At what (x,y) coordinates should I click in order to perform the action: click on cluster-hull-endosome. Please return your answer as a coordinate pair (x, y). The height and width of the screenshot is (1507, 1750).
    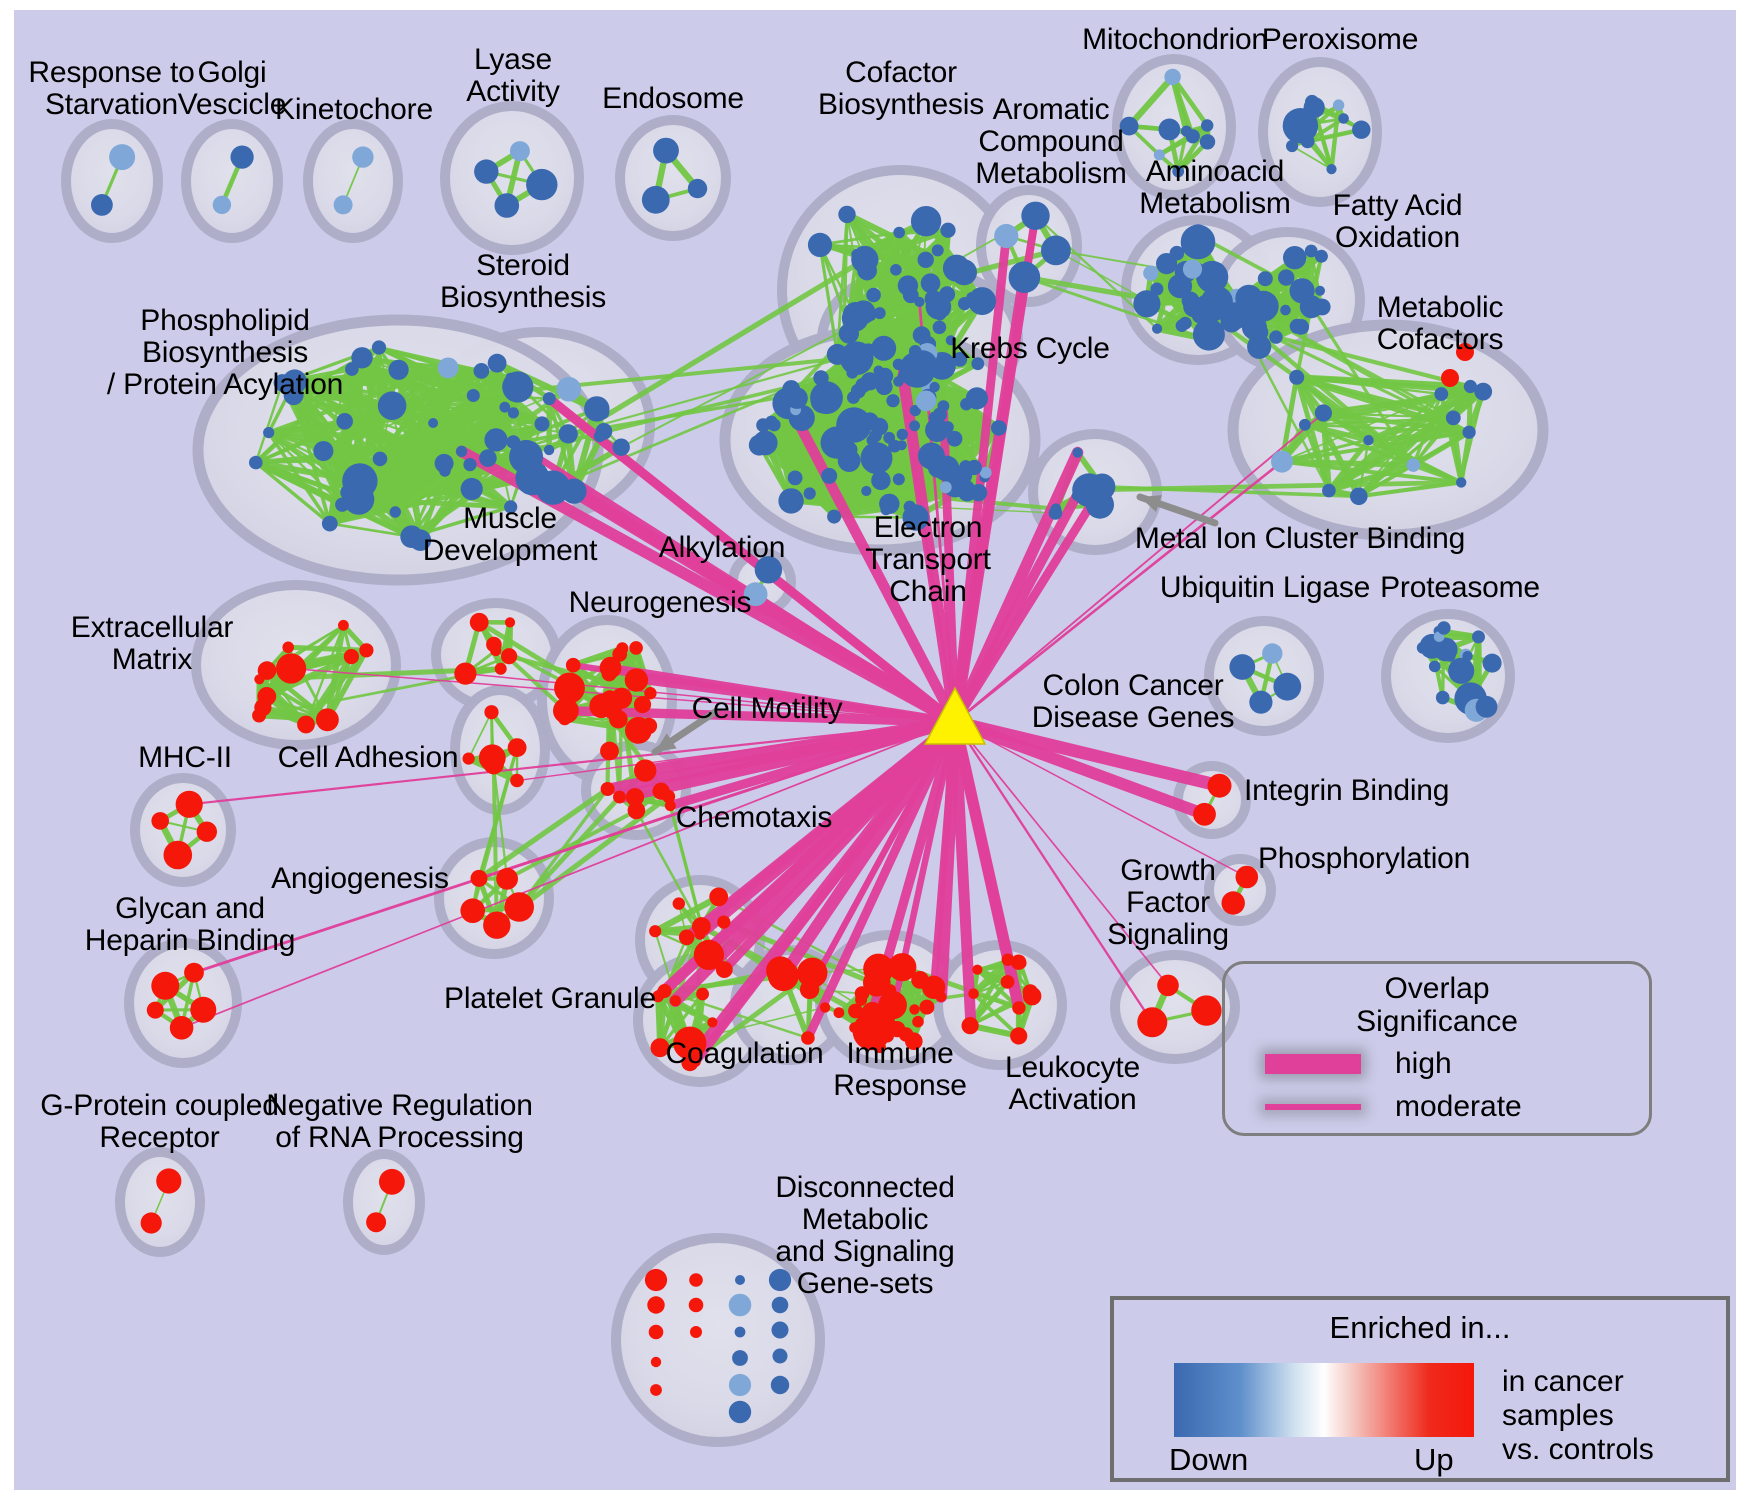
    Looking at the image, I should click on (673, 178).